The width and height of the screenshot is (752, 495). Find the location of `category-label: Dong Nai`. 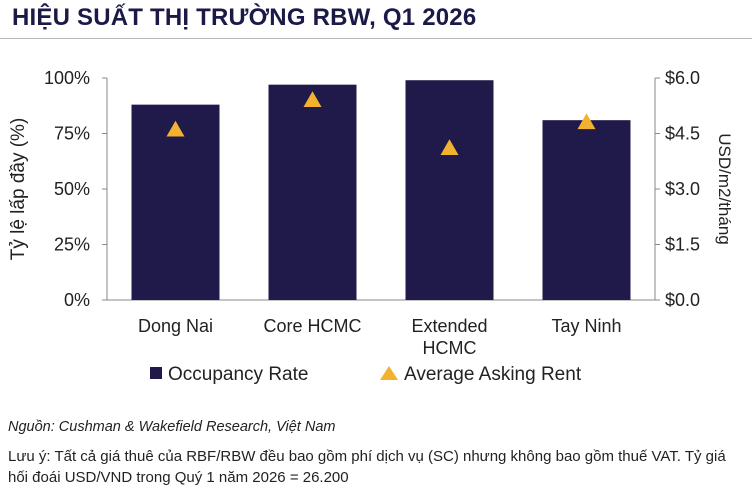

category-label: Dong Nai is located at coordinates (175, 326).